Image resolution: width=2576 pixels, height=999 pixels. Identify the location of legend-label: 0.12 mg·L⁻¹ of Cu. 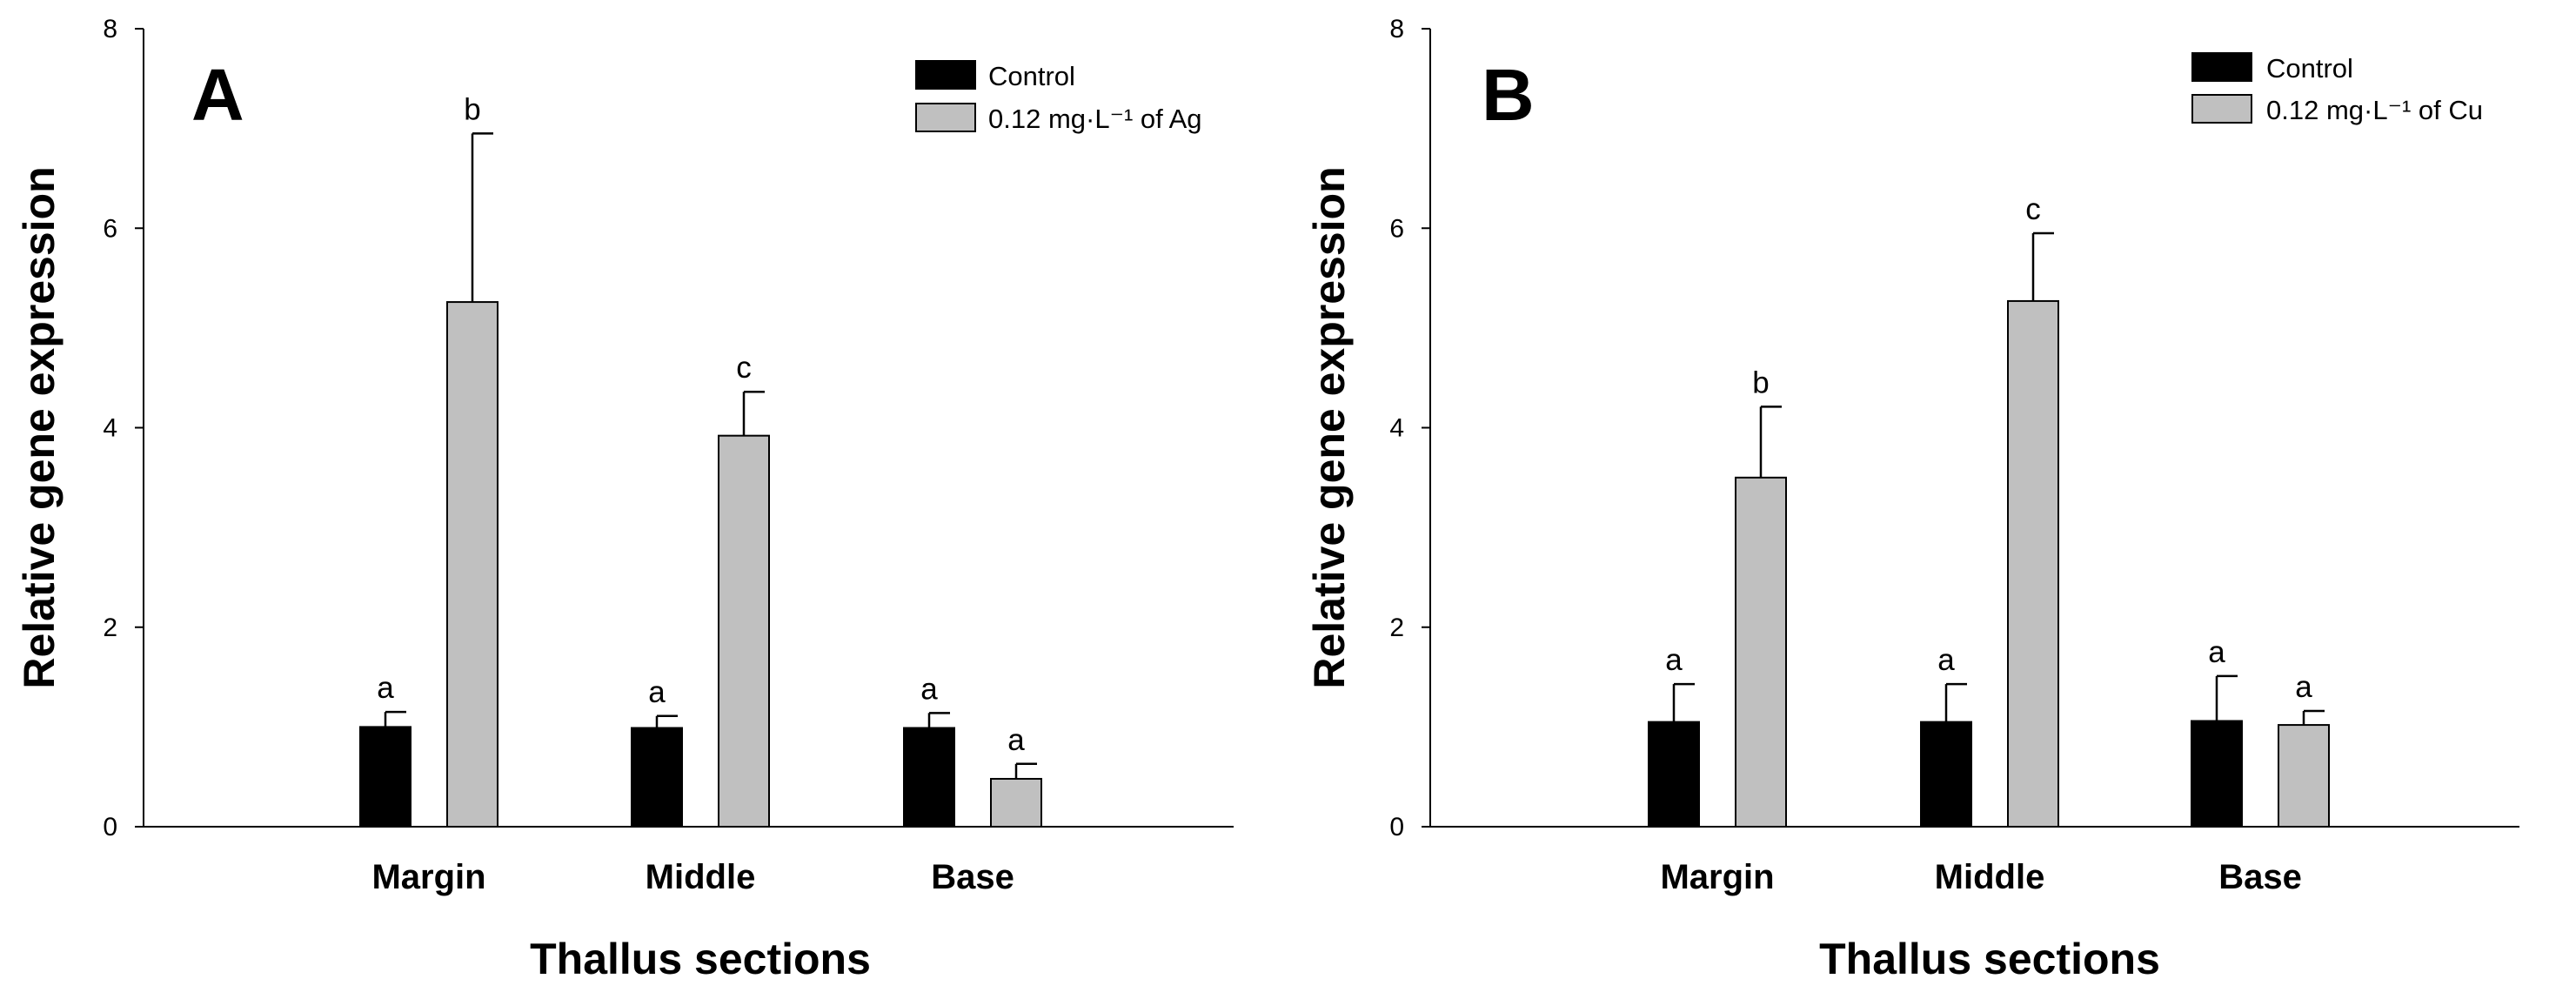
(2374, 110).